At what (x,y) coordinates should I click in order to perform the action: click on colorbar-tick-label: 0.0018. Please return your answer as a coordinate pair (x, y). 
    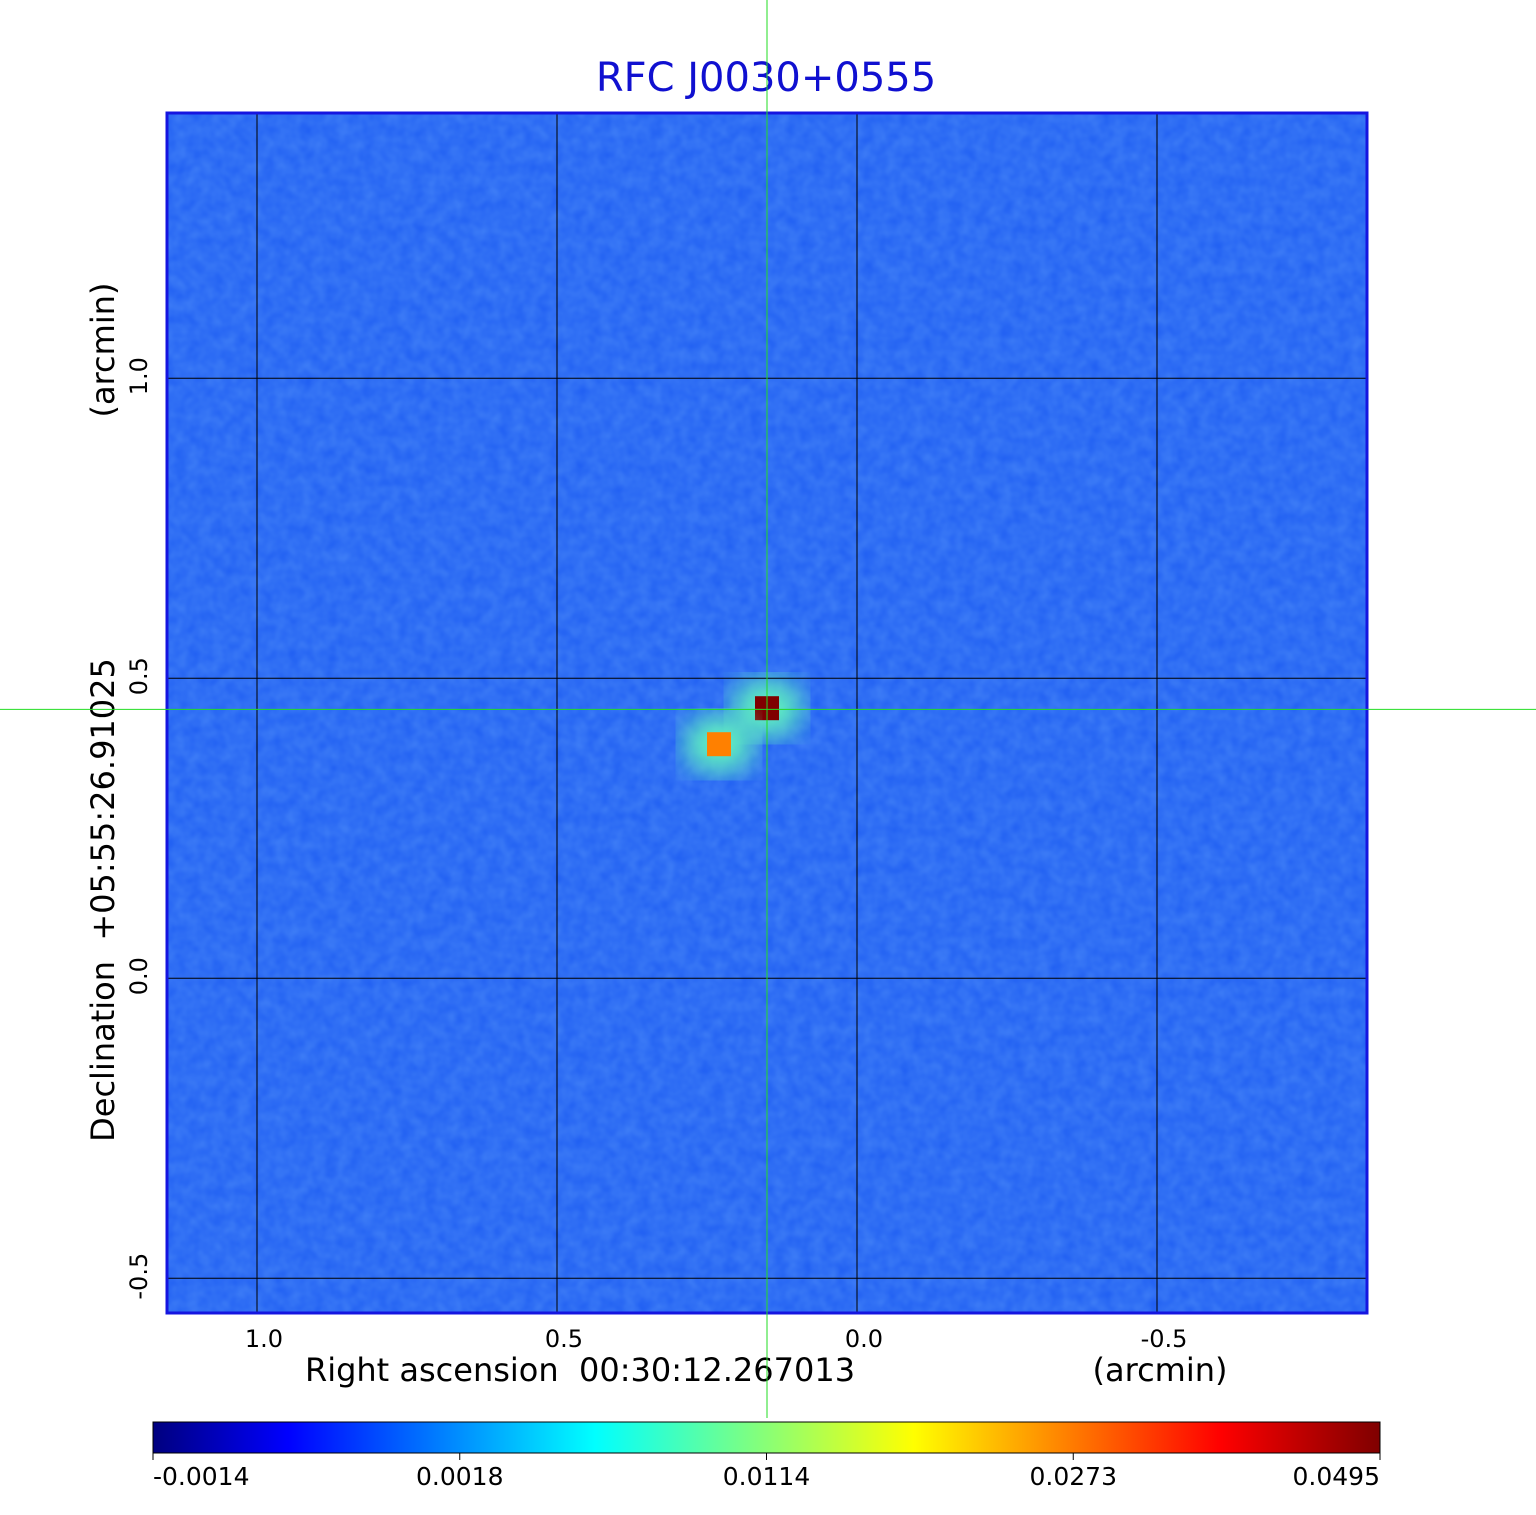
    Looking at the image, I should click on (459, 1476).